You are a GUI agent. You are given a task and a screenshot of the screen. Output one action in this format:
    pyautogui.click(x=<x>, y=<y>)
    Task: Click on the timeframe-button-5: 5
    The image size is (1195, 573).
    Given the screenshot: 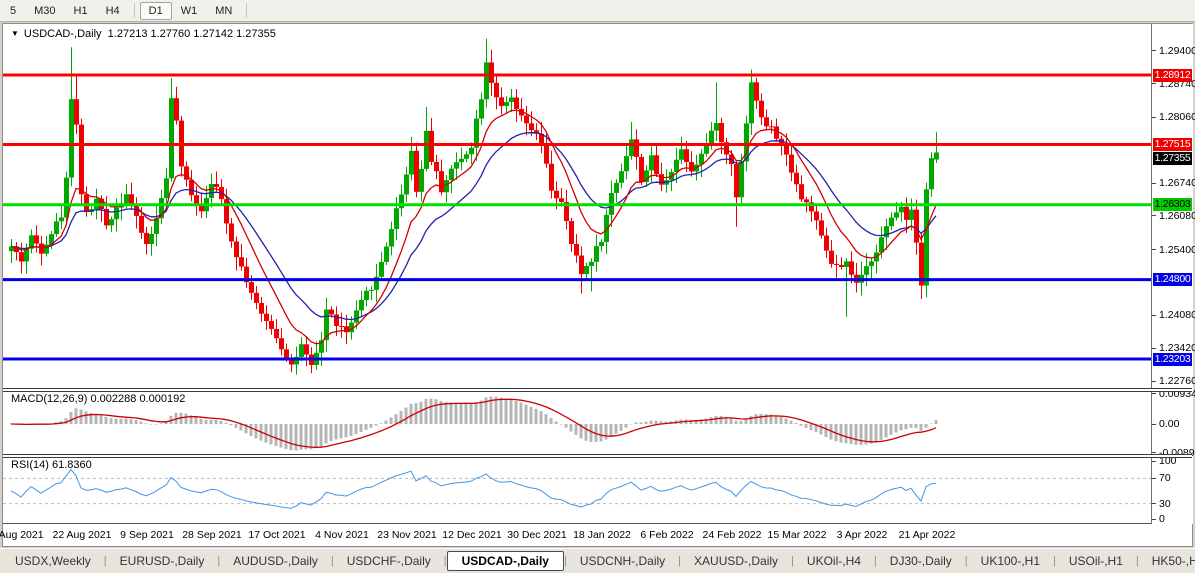 What is the action you would take?
    pyautogui.click(x=13, y=10)
    